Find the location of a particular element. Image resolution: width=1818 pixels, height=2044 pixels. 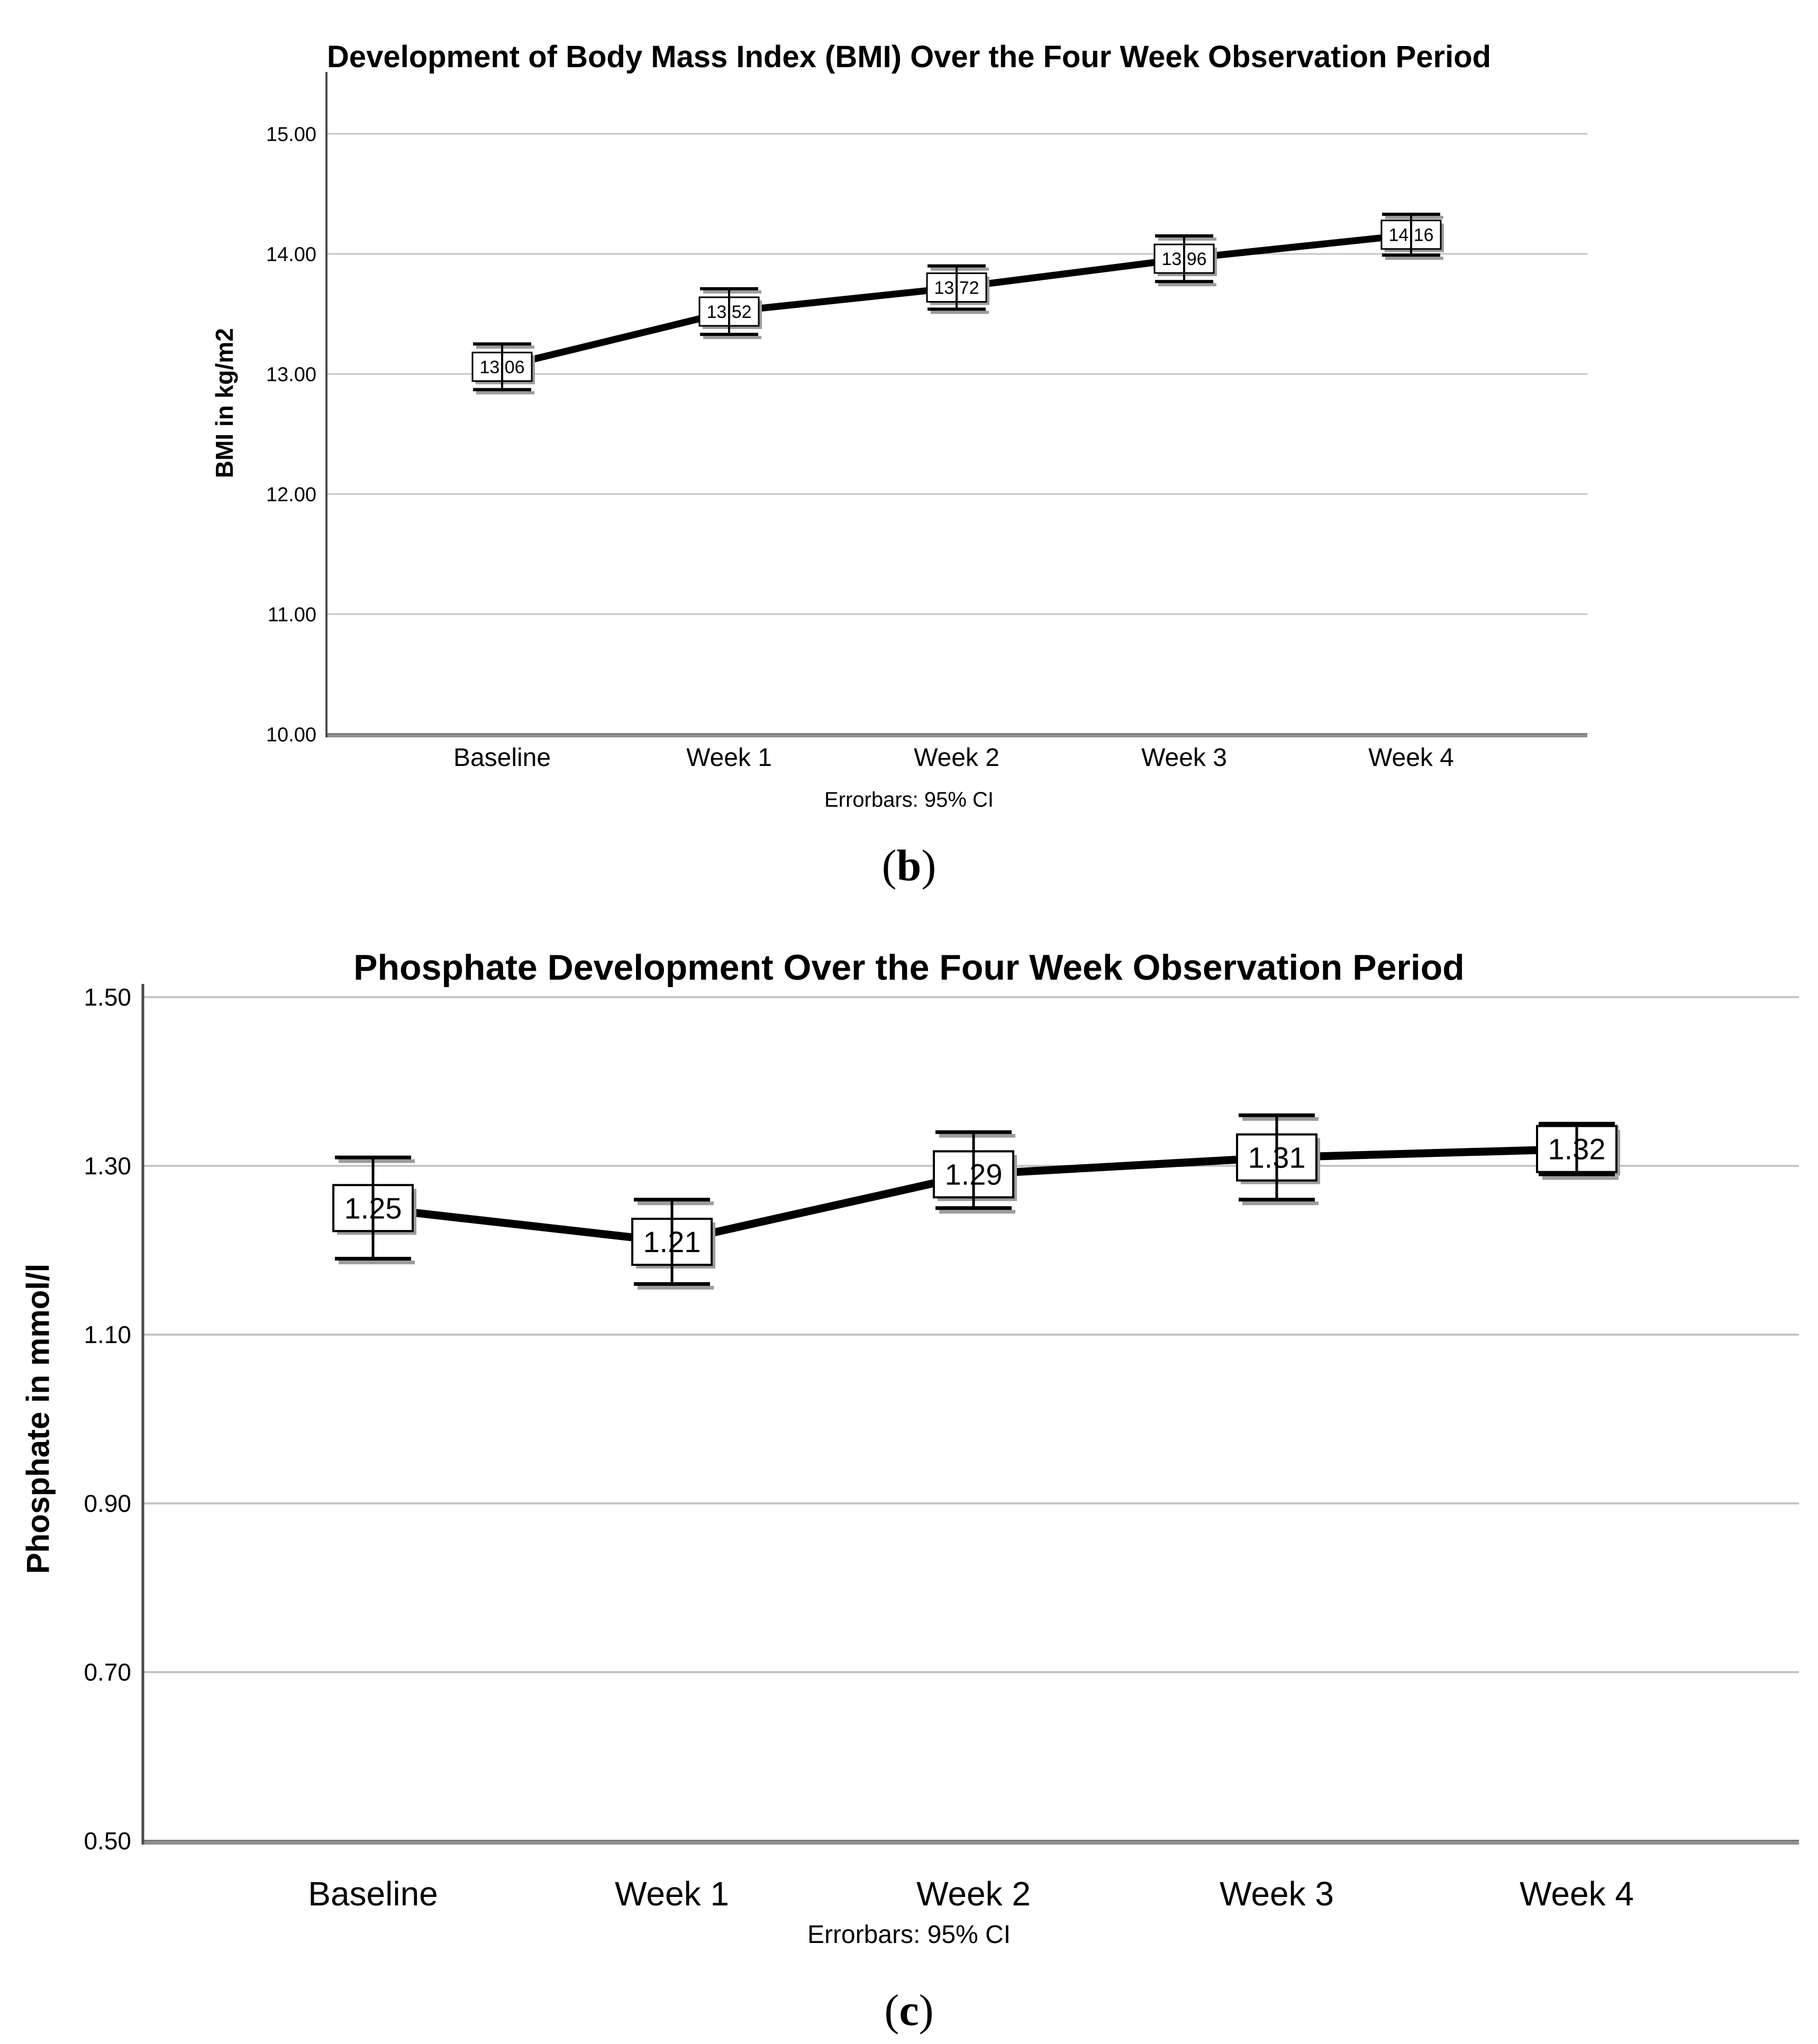

y-tick-label: 0.70 is located at coordinates (107, 1672).